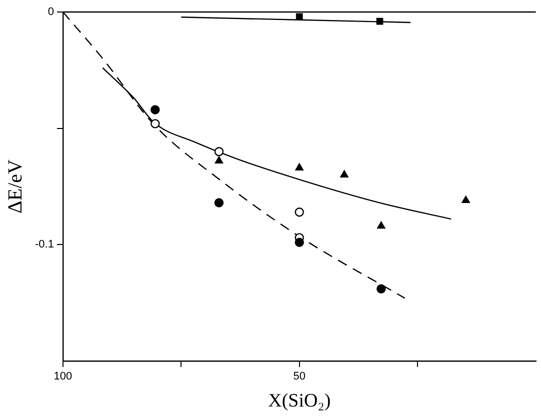 The width and height of the screenshot is (541, 417). What do you see at coordinates (15, 186) in the screenshot?
I see `y-axis-title: ΔE/eV` at bounding box center [15, 186].